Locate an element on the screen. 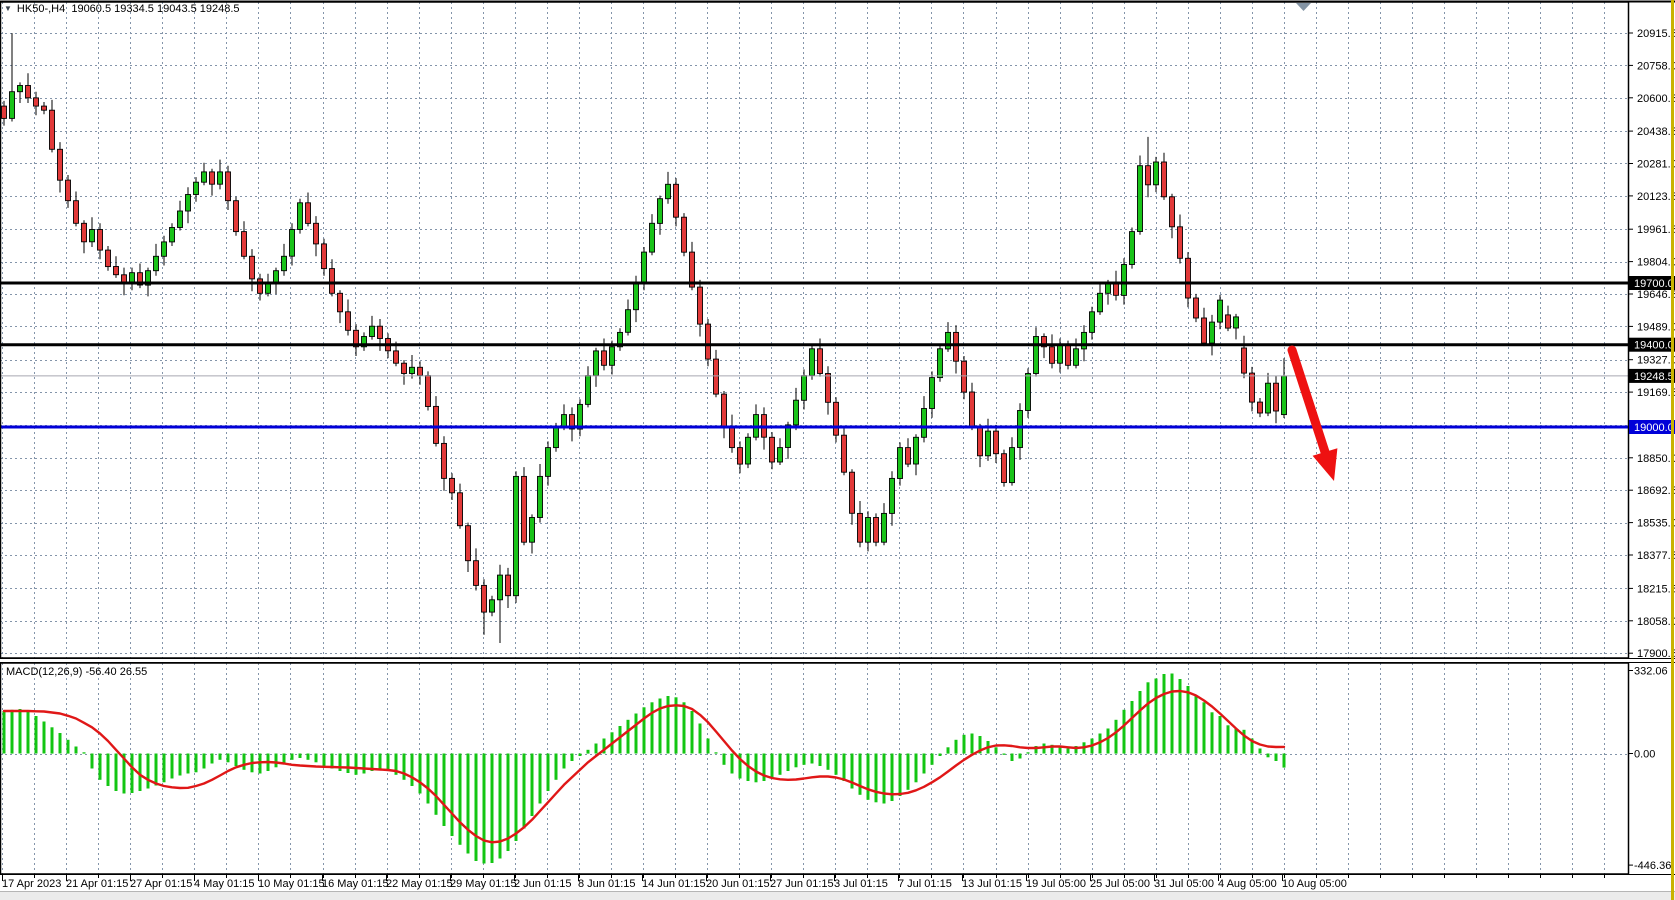  series-end-marker-icon is located at coordinates (1303, 7).